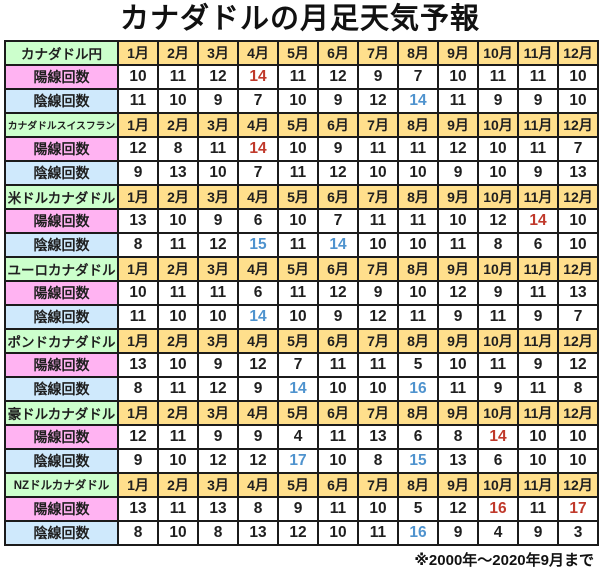 The width and height of the screenshot is (600, 570). I want to click on pair-header-cell: NZドルカナダドル, so click(61, 485).